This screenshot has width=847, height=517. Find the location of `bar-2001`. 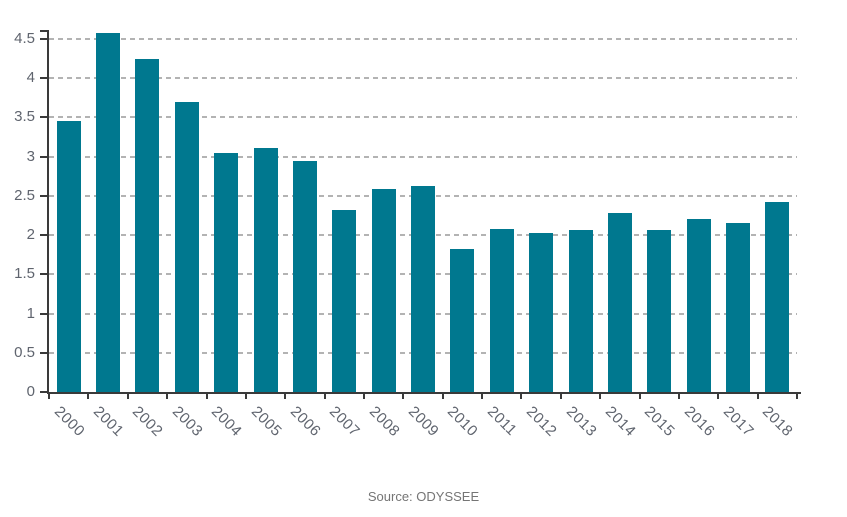

bar-2001 is located at coordinates (108, 212).